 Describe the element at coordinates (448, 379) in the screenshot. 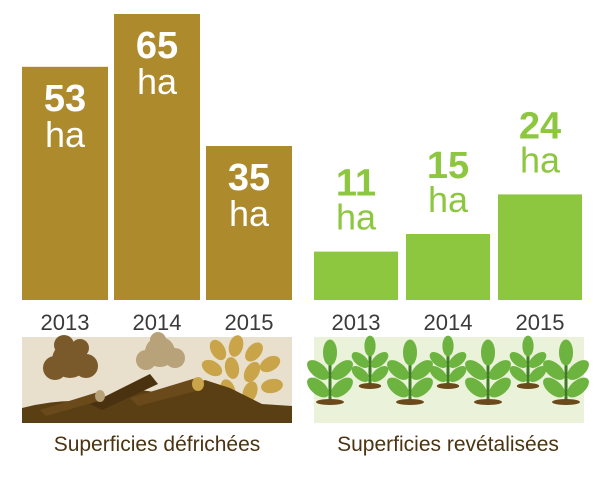

I see `young-plants-illustration` at that location.